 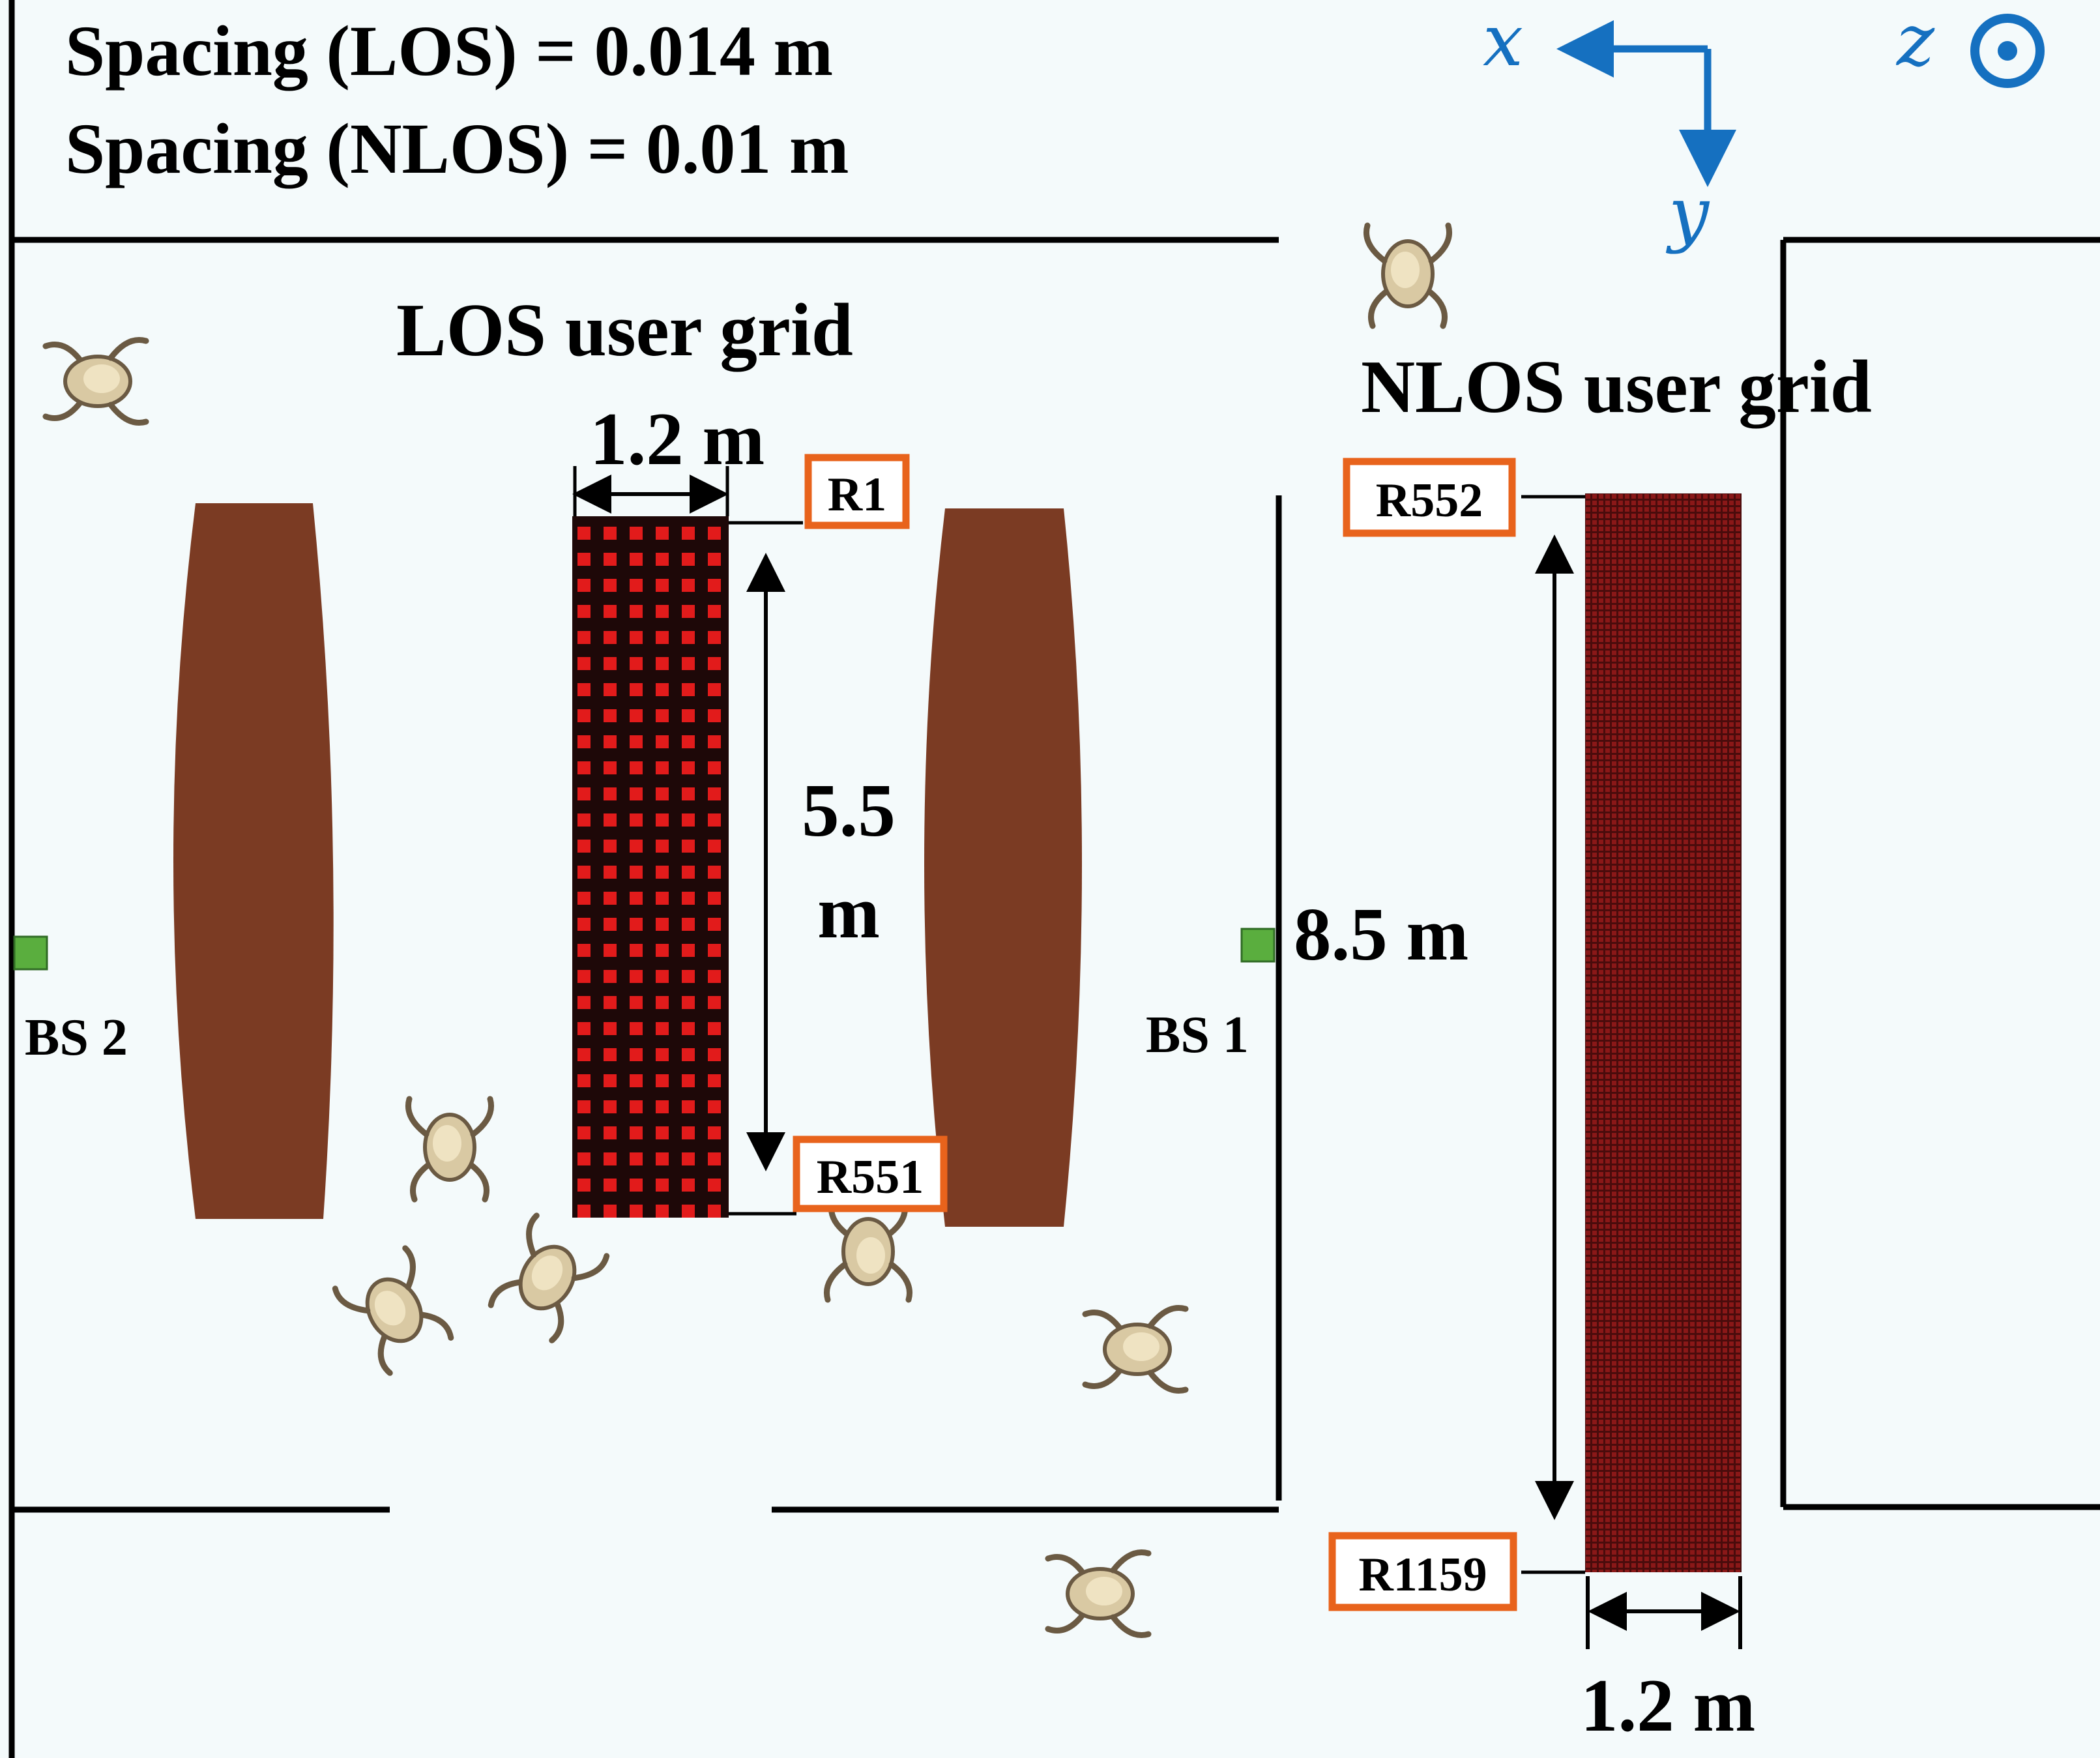 I want to click on receiver-label-r551: R551, so click(x=870, y=1174).